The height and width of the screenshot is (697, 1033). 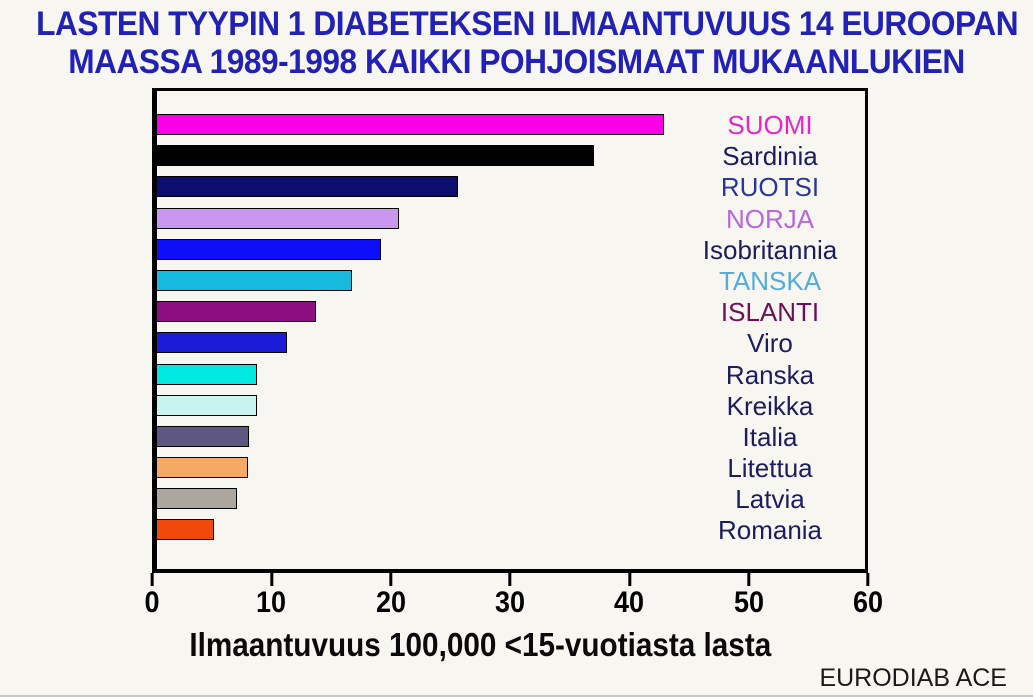 I want to click on country-label-latvia: Latvia, so click(x=770, y=499).